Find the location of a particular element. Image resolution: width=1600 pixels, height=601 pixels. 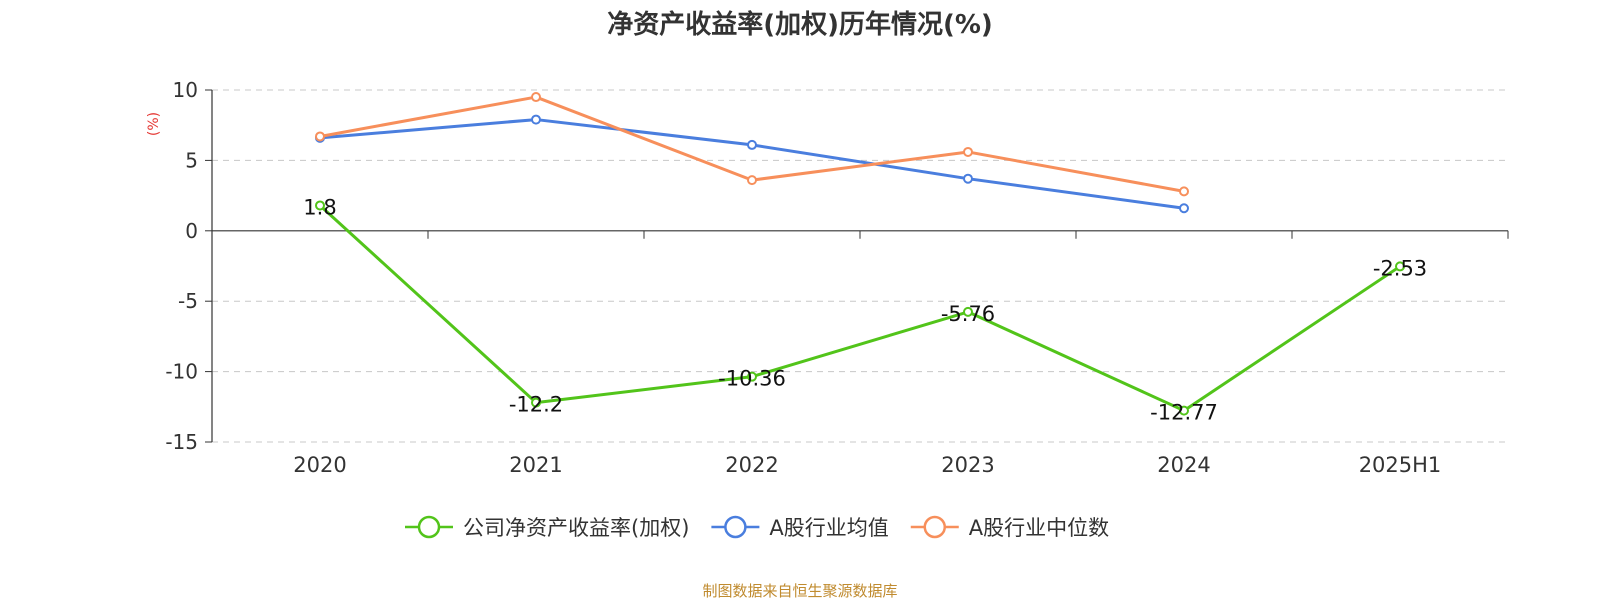

chart-title: 净资产收益率(加权)历年情况(%) is located at coordinates (800, 25).